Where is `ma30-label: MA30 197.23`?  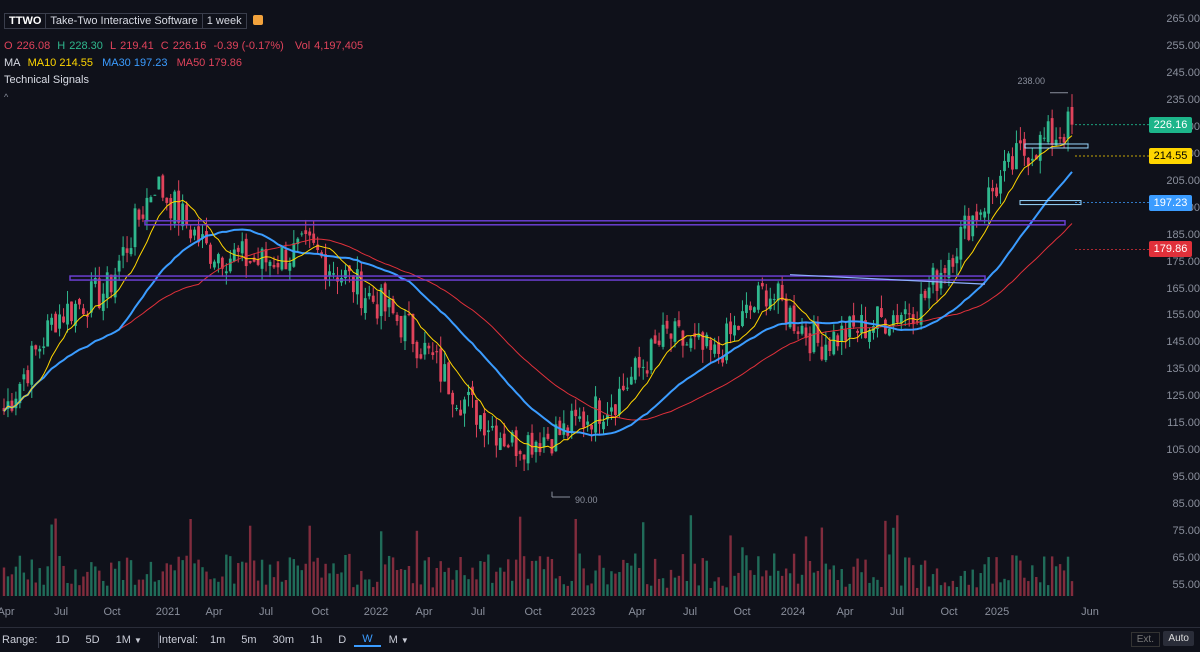 ma30-label: MA30 197.23 is located at coordinates (135, 63).